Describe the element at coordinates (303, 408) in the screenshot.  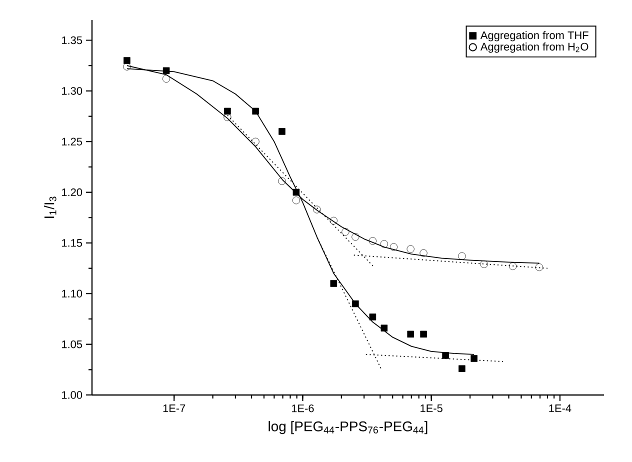
I see `x-tick-label: 1E-6` at that location.